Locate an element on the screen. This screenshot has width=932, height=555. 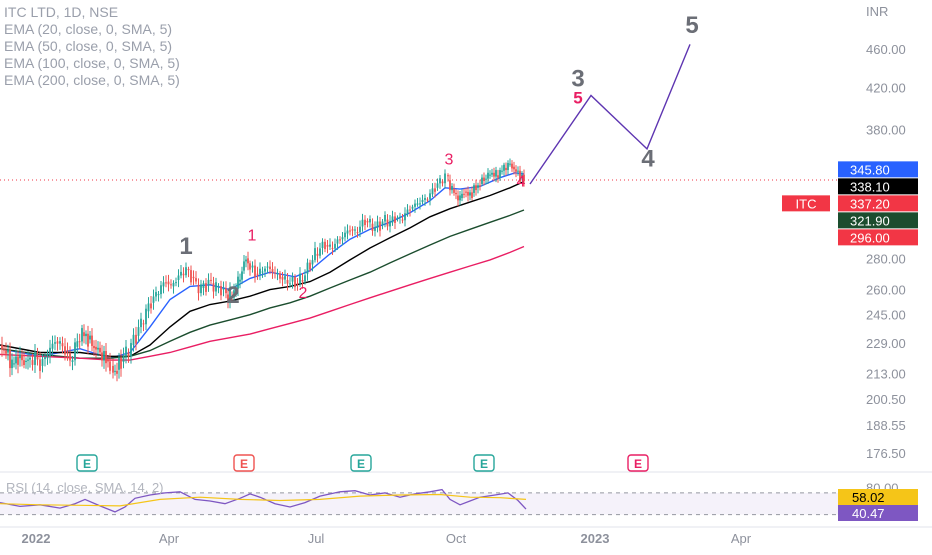
symbol-title: ITC LTD, 1D, NSE is located at coordinates (61, 12).